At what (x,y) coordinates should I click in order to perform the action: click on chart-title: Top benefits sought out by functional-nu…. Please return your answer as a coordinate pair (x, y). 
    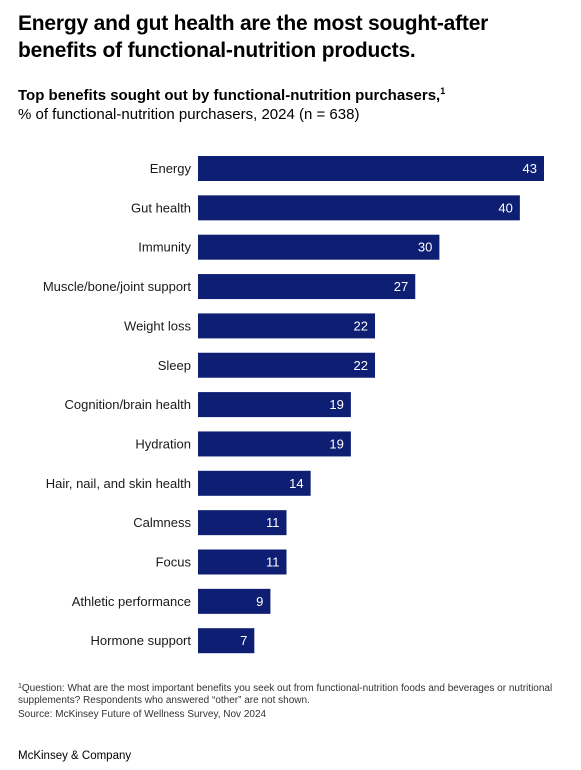
    Looking at the image, I should click on (290, 95).